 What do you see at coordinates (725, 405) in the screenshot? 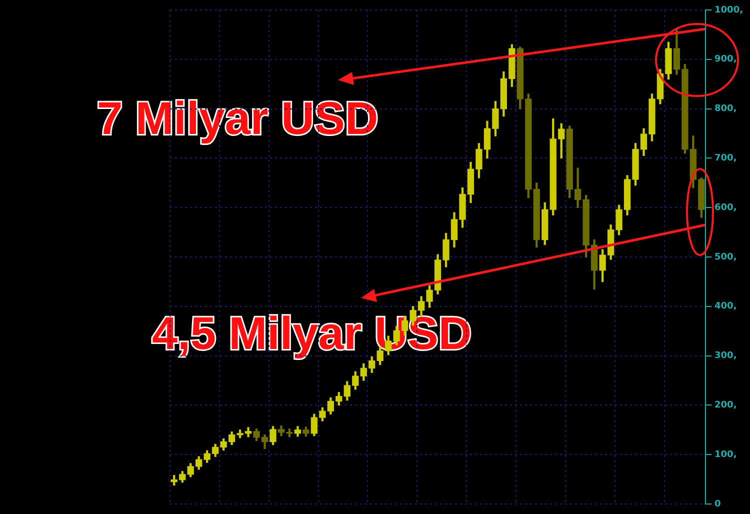
I see `y-tick-label: 200,` at bounding box center [725, 405].